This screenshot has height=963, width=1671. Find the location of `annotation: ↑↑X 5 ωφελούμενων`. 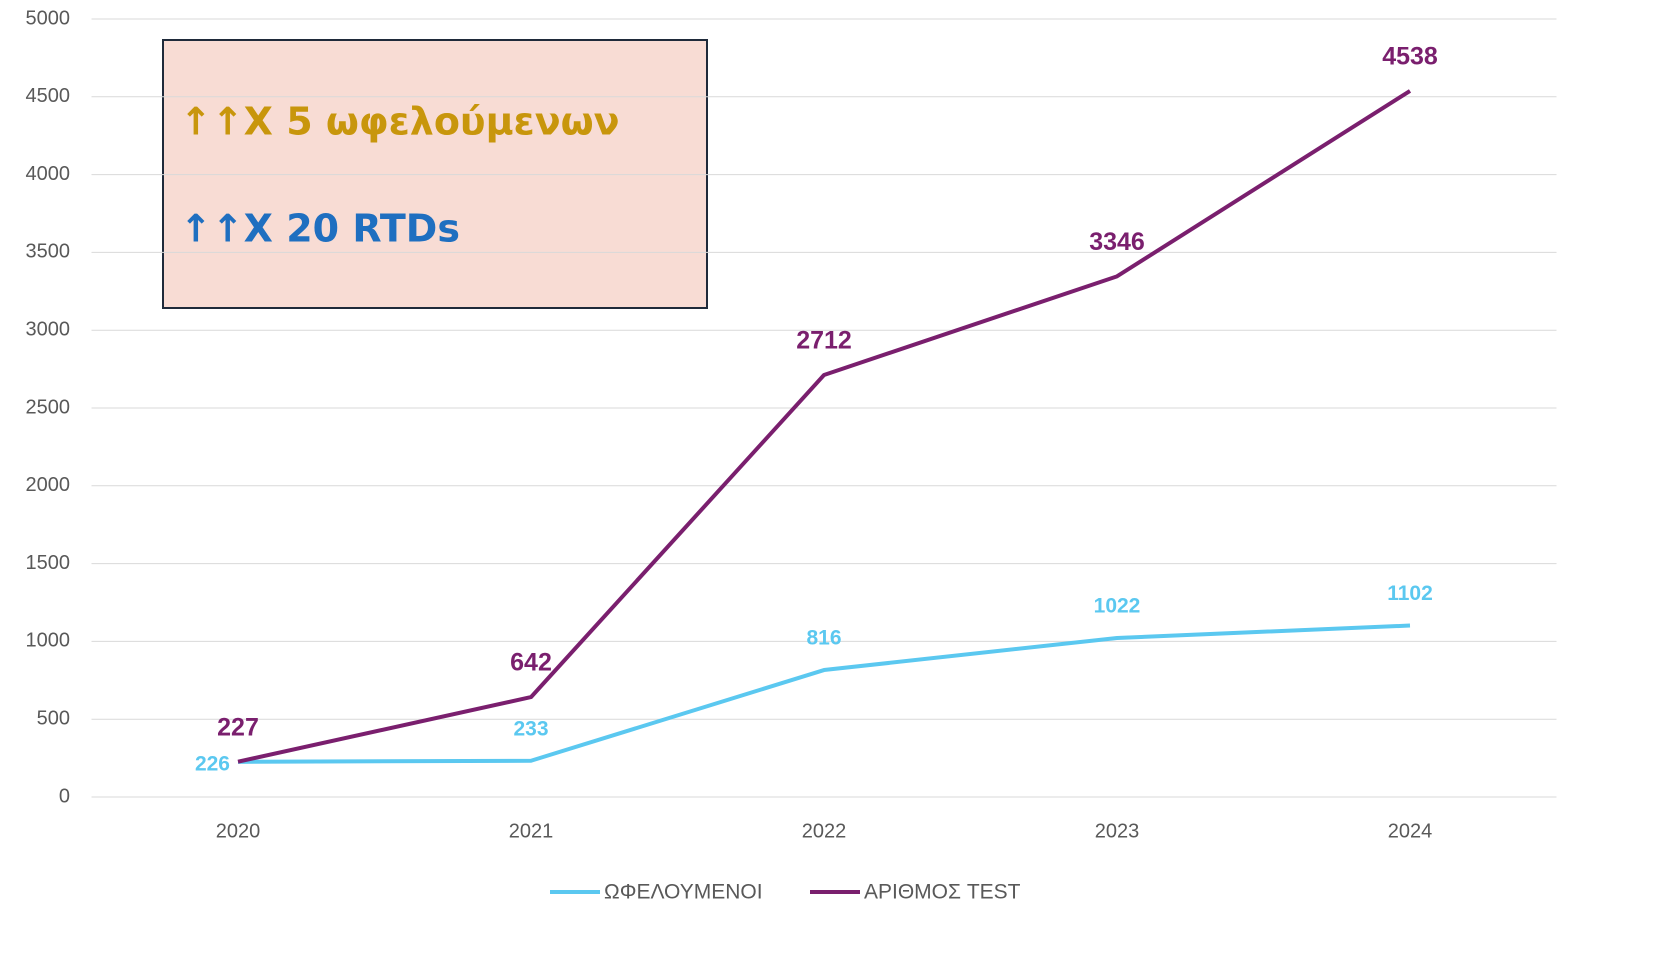

annotation: ↑↑X 5 ωφελούμενων is located at coordinates (400, 122).